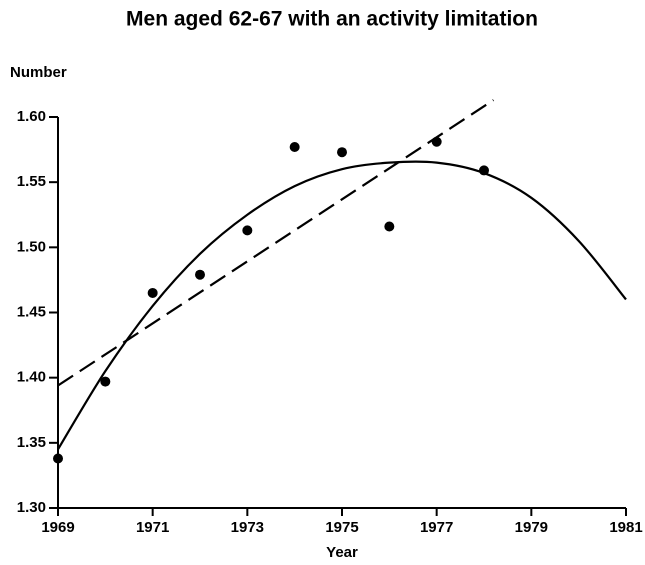 The image size is (645, 565). Describe the element at coordinates (31, 377) in the screenshot. I see `y-tick-label: 1.40` at that location.